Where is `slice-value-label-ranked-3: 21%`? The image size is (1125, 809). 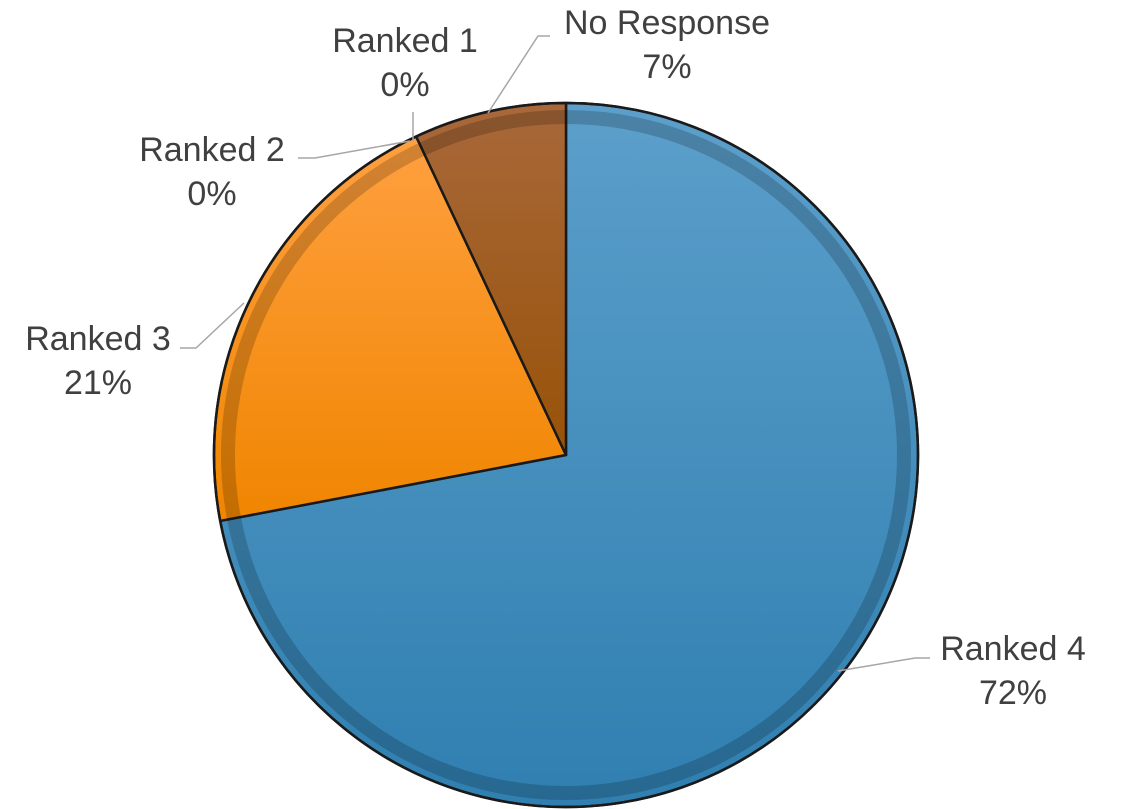
slice-value-label-ranked-3: 21% is located at coordinates (98, 383).